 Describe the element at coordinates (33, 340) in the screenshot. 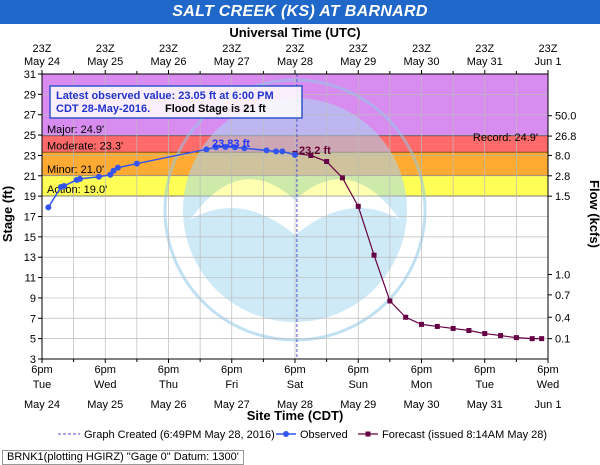

I see `y-tick-label: 5` at that location.